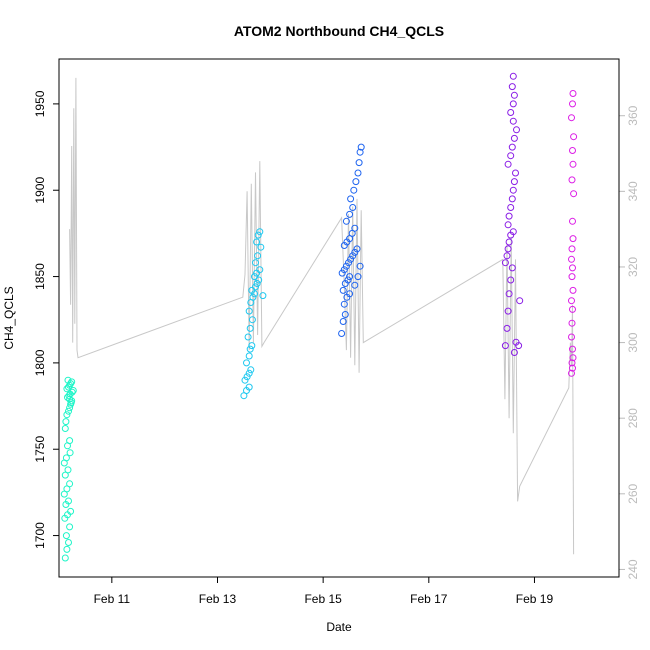 This screenshot has width=650, height=650. Describe the element at coordinates (40, 535) in the screenshot. I see `y-tick-label: 1700` at that location.